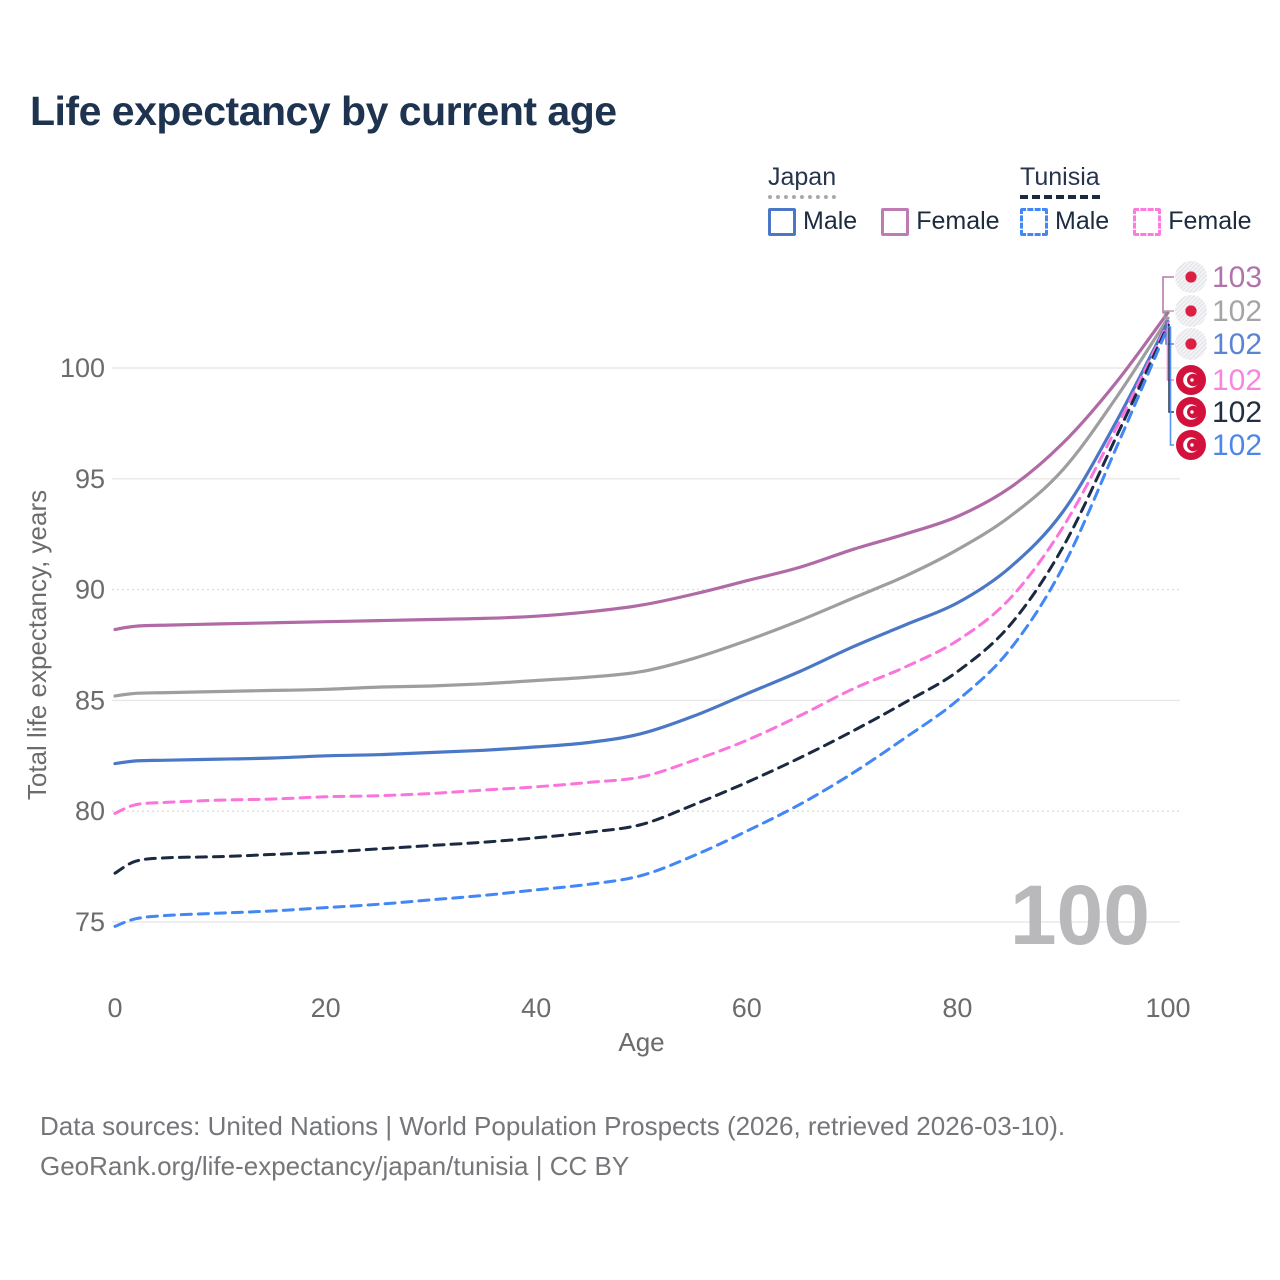 The height and width of the screenshot is (1280, 1280). I want to click on x-tick-20: 20, so click(326, 1008).